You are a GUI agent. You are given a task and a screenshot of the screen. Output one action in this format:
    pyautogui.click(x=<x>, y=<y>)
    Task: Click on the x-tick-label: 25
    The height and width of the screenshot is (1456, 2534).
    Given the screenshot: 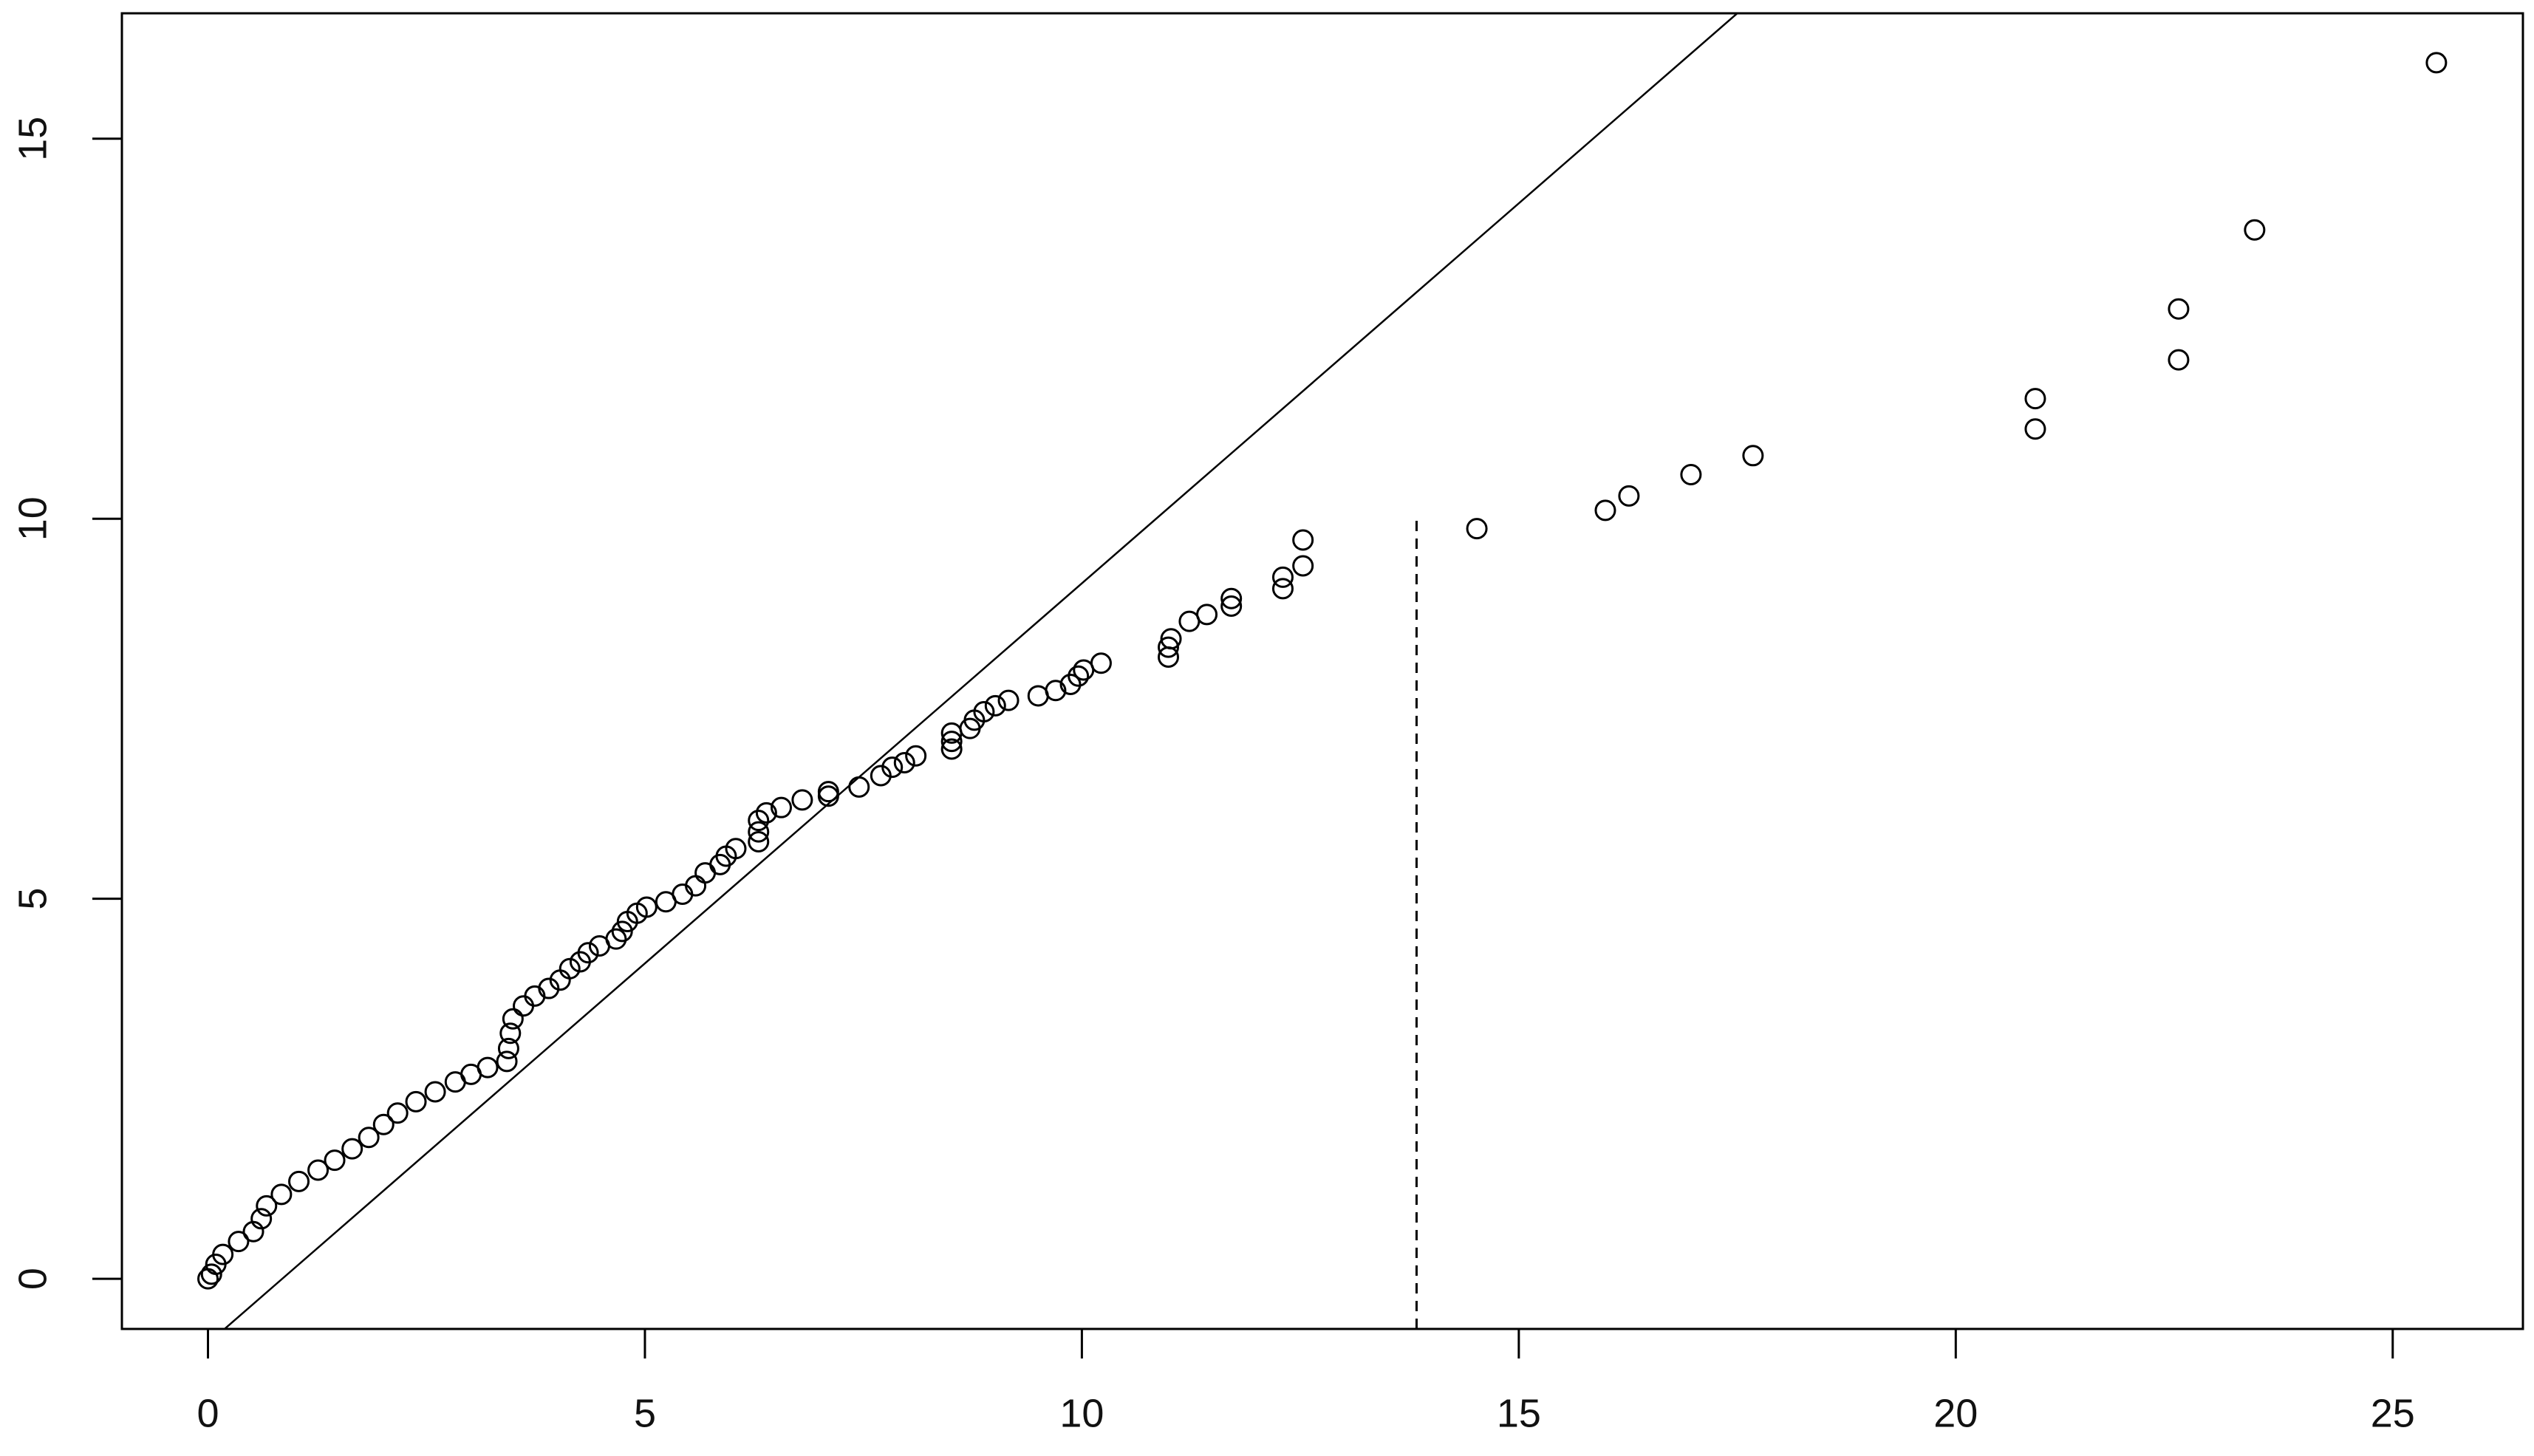 What is the action you would take?
    pyautogui.click(x=2393, y=1413)
    